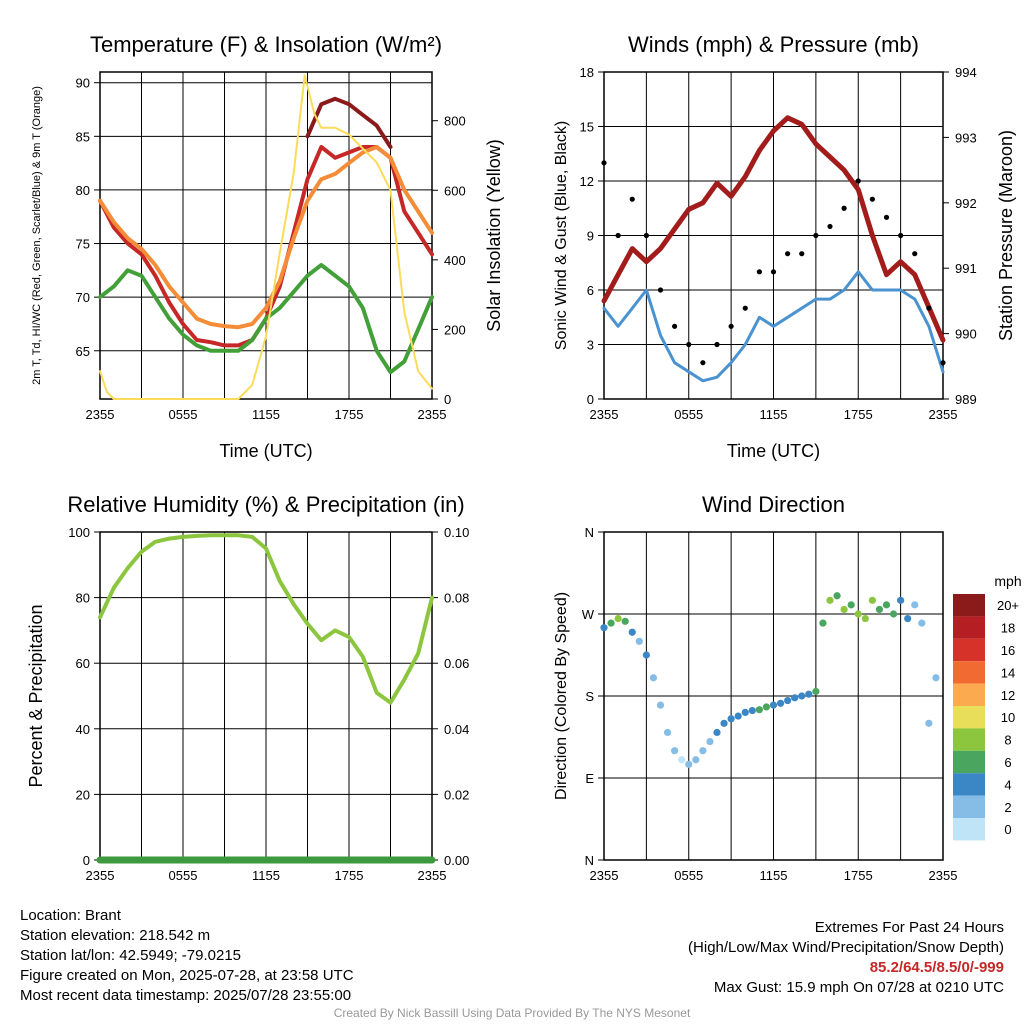 Image resolution: width=1024 pixels, height=1024 pixels. What do you see at coordinates (266, 44) in the screenshot?
I see `chart-title: Temperature (F) & Insolation (W/m²)` at bounding box center [266, 44].